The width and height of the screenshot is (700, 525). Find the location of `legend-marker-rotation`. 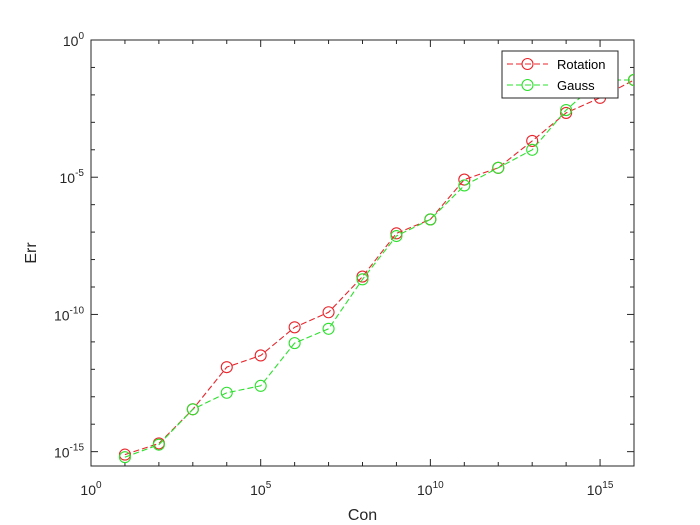

legend-marker-rotation is located at coordinates (527, 64).